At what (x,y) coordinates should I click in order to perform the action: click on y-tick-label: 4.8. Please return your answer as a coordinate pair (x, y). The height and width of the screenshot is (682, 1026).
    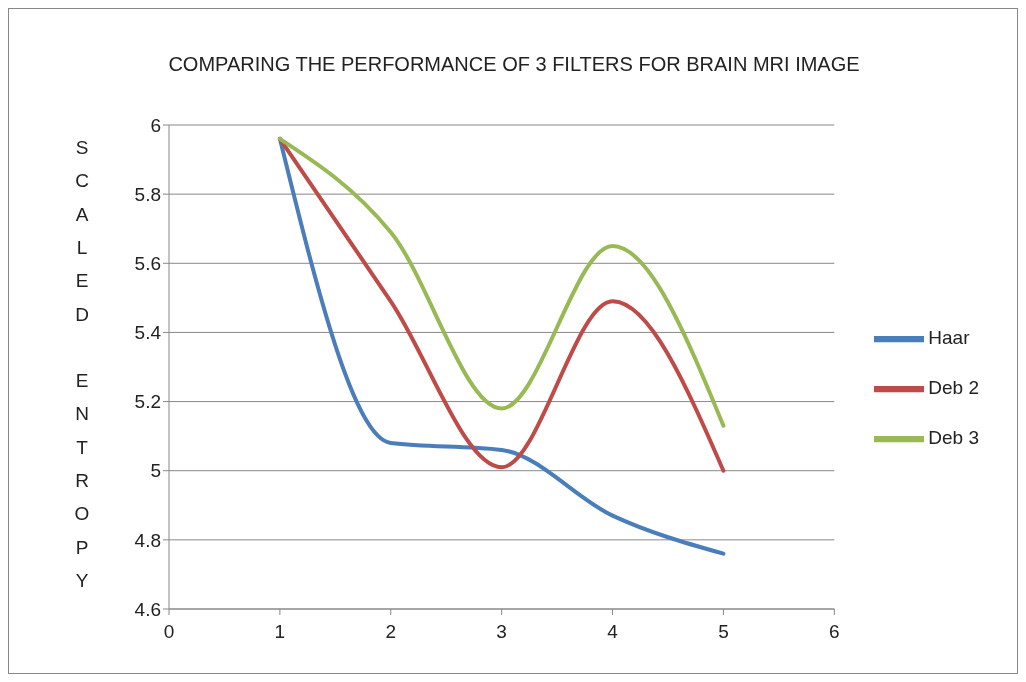
    Looking at the image, I should click on (147, 540).